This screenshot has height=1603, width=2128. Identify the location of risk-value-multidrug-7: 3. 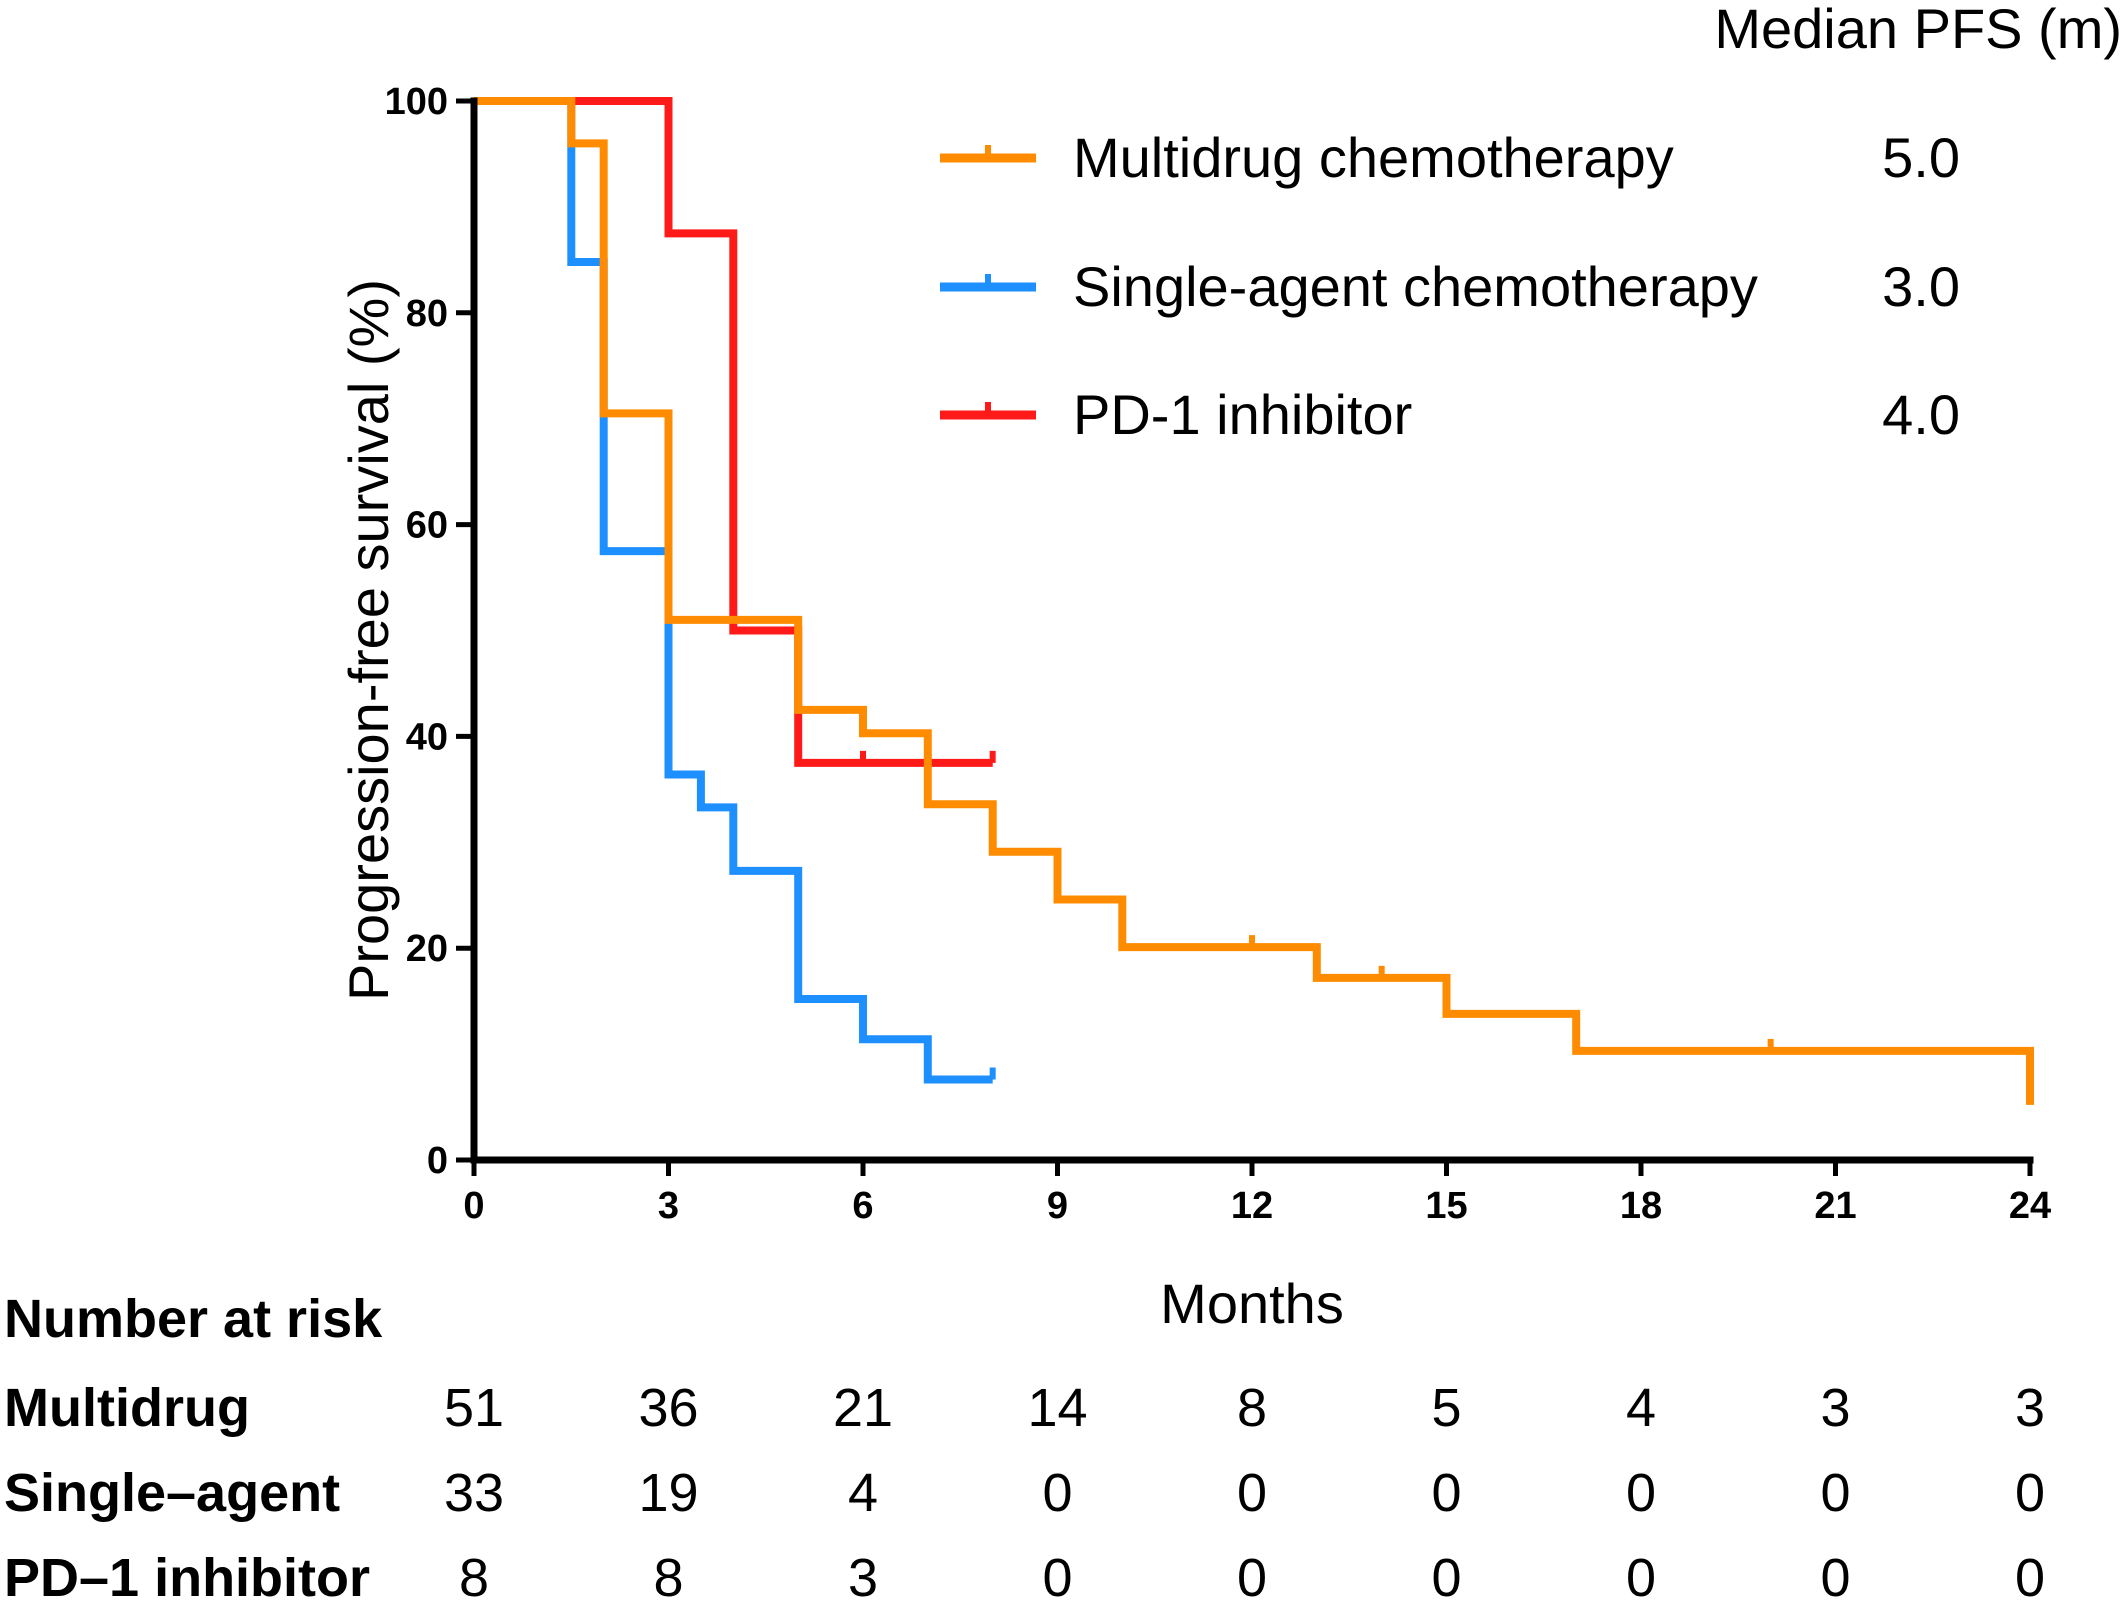
(1835, 1408).